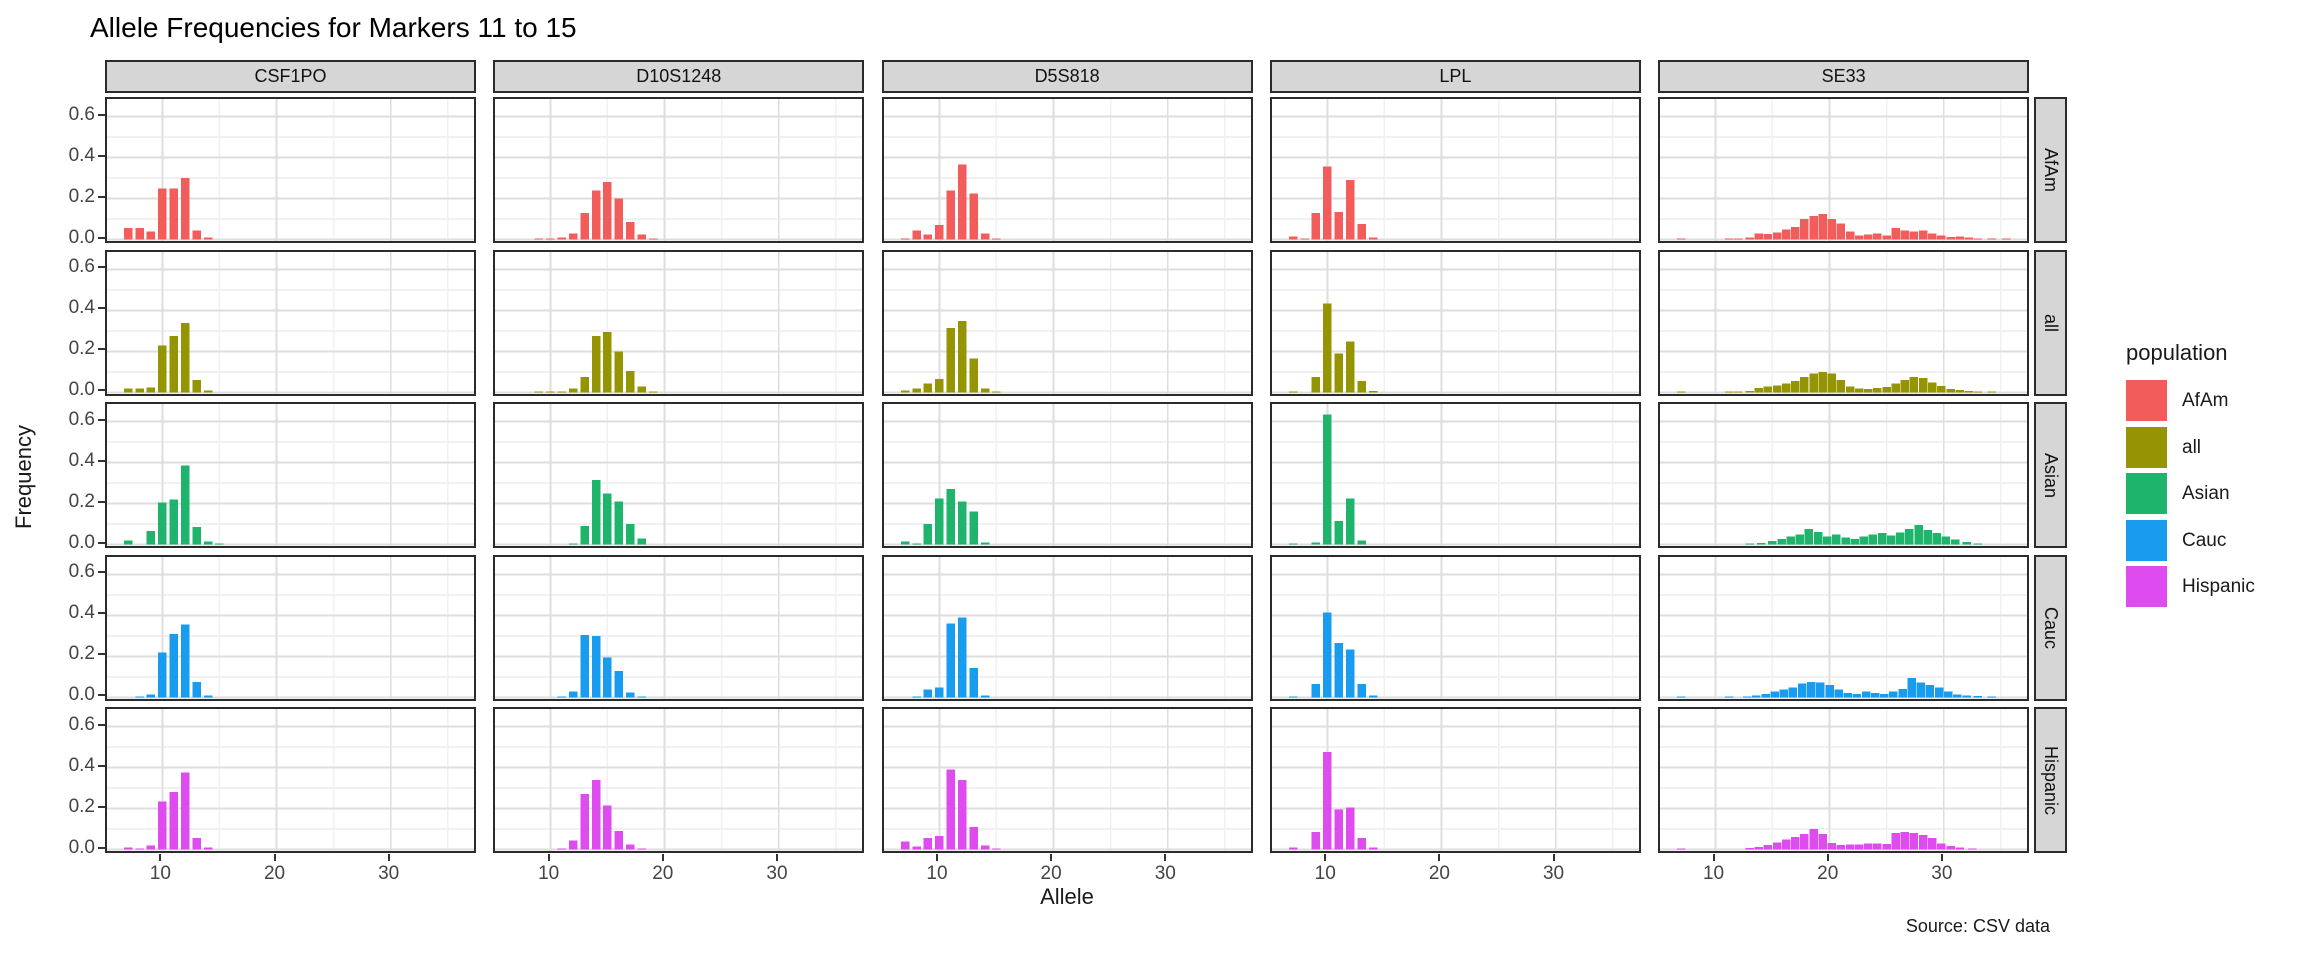 The height and width of the screenshot is (960, 2304). I want to click on legend-swatch-cauc, so click(2146, 540).